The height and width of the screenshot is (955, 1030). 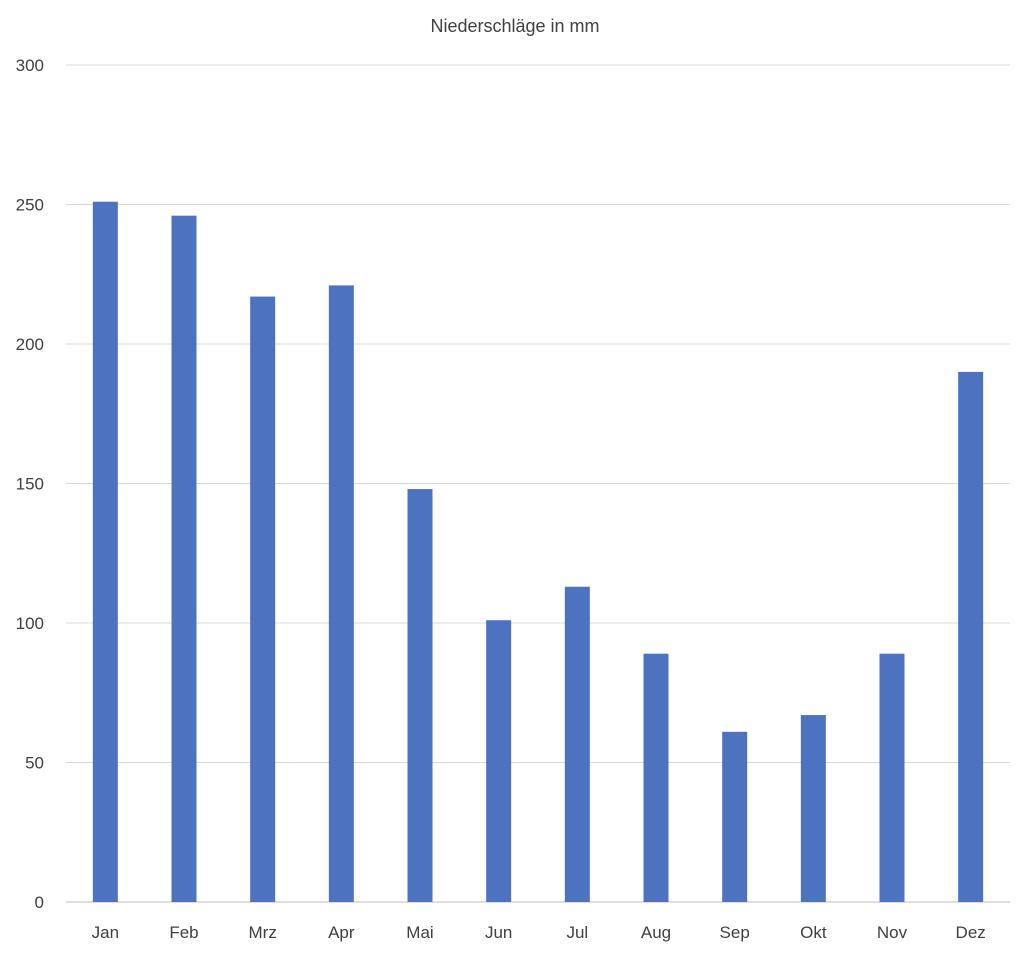 What do you see at coordinates (341, 593) in the screenshot?
I see `bar-apr` at bounding box center [341, 593].